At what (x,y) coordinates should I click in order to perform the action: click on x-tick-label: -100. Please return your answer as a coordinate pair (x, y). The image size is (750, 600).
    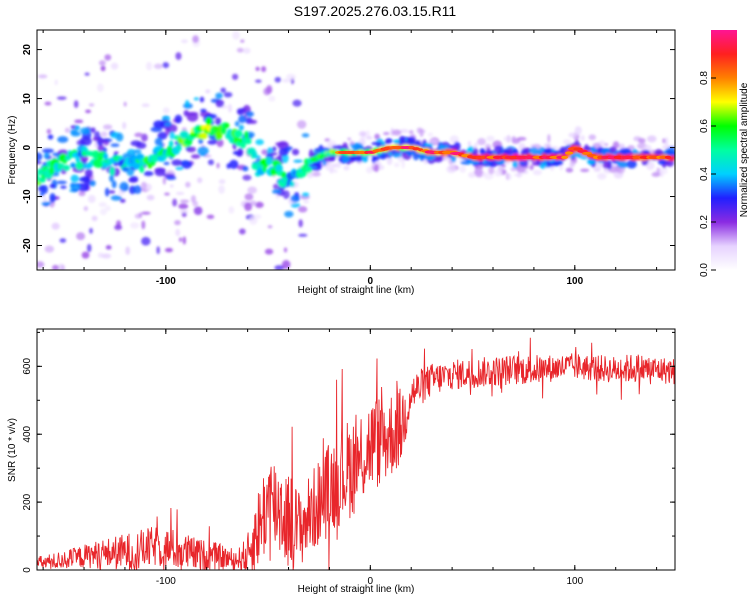
    Looking at the image, I should click on (166, 581).